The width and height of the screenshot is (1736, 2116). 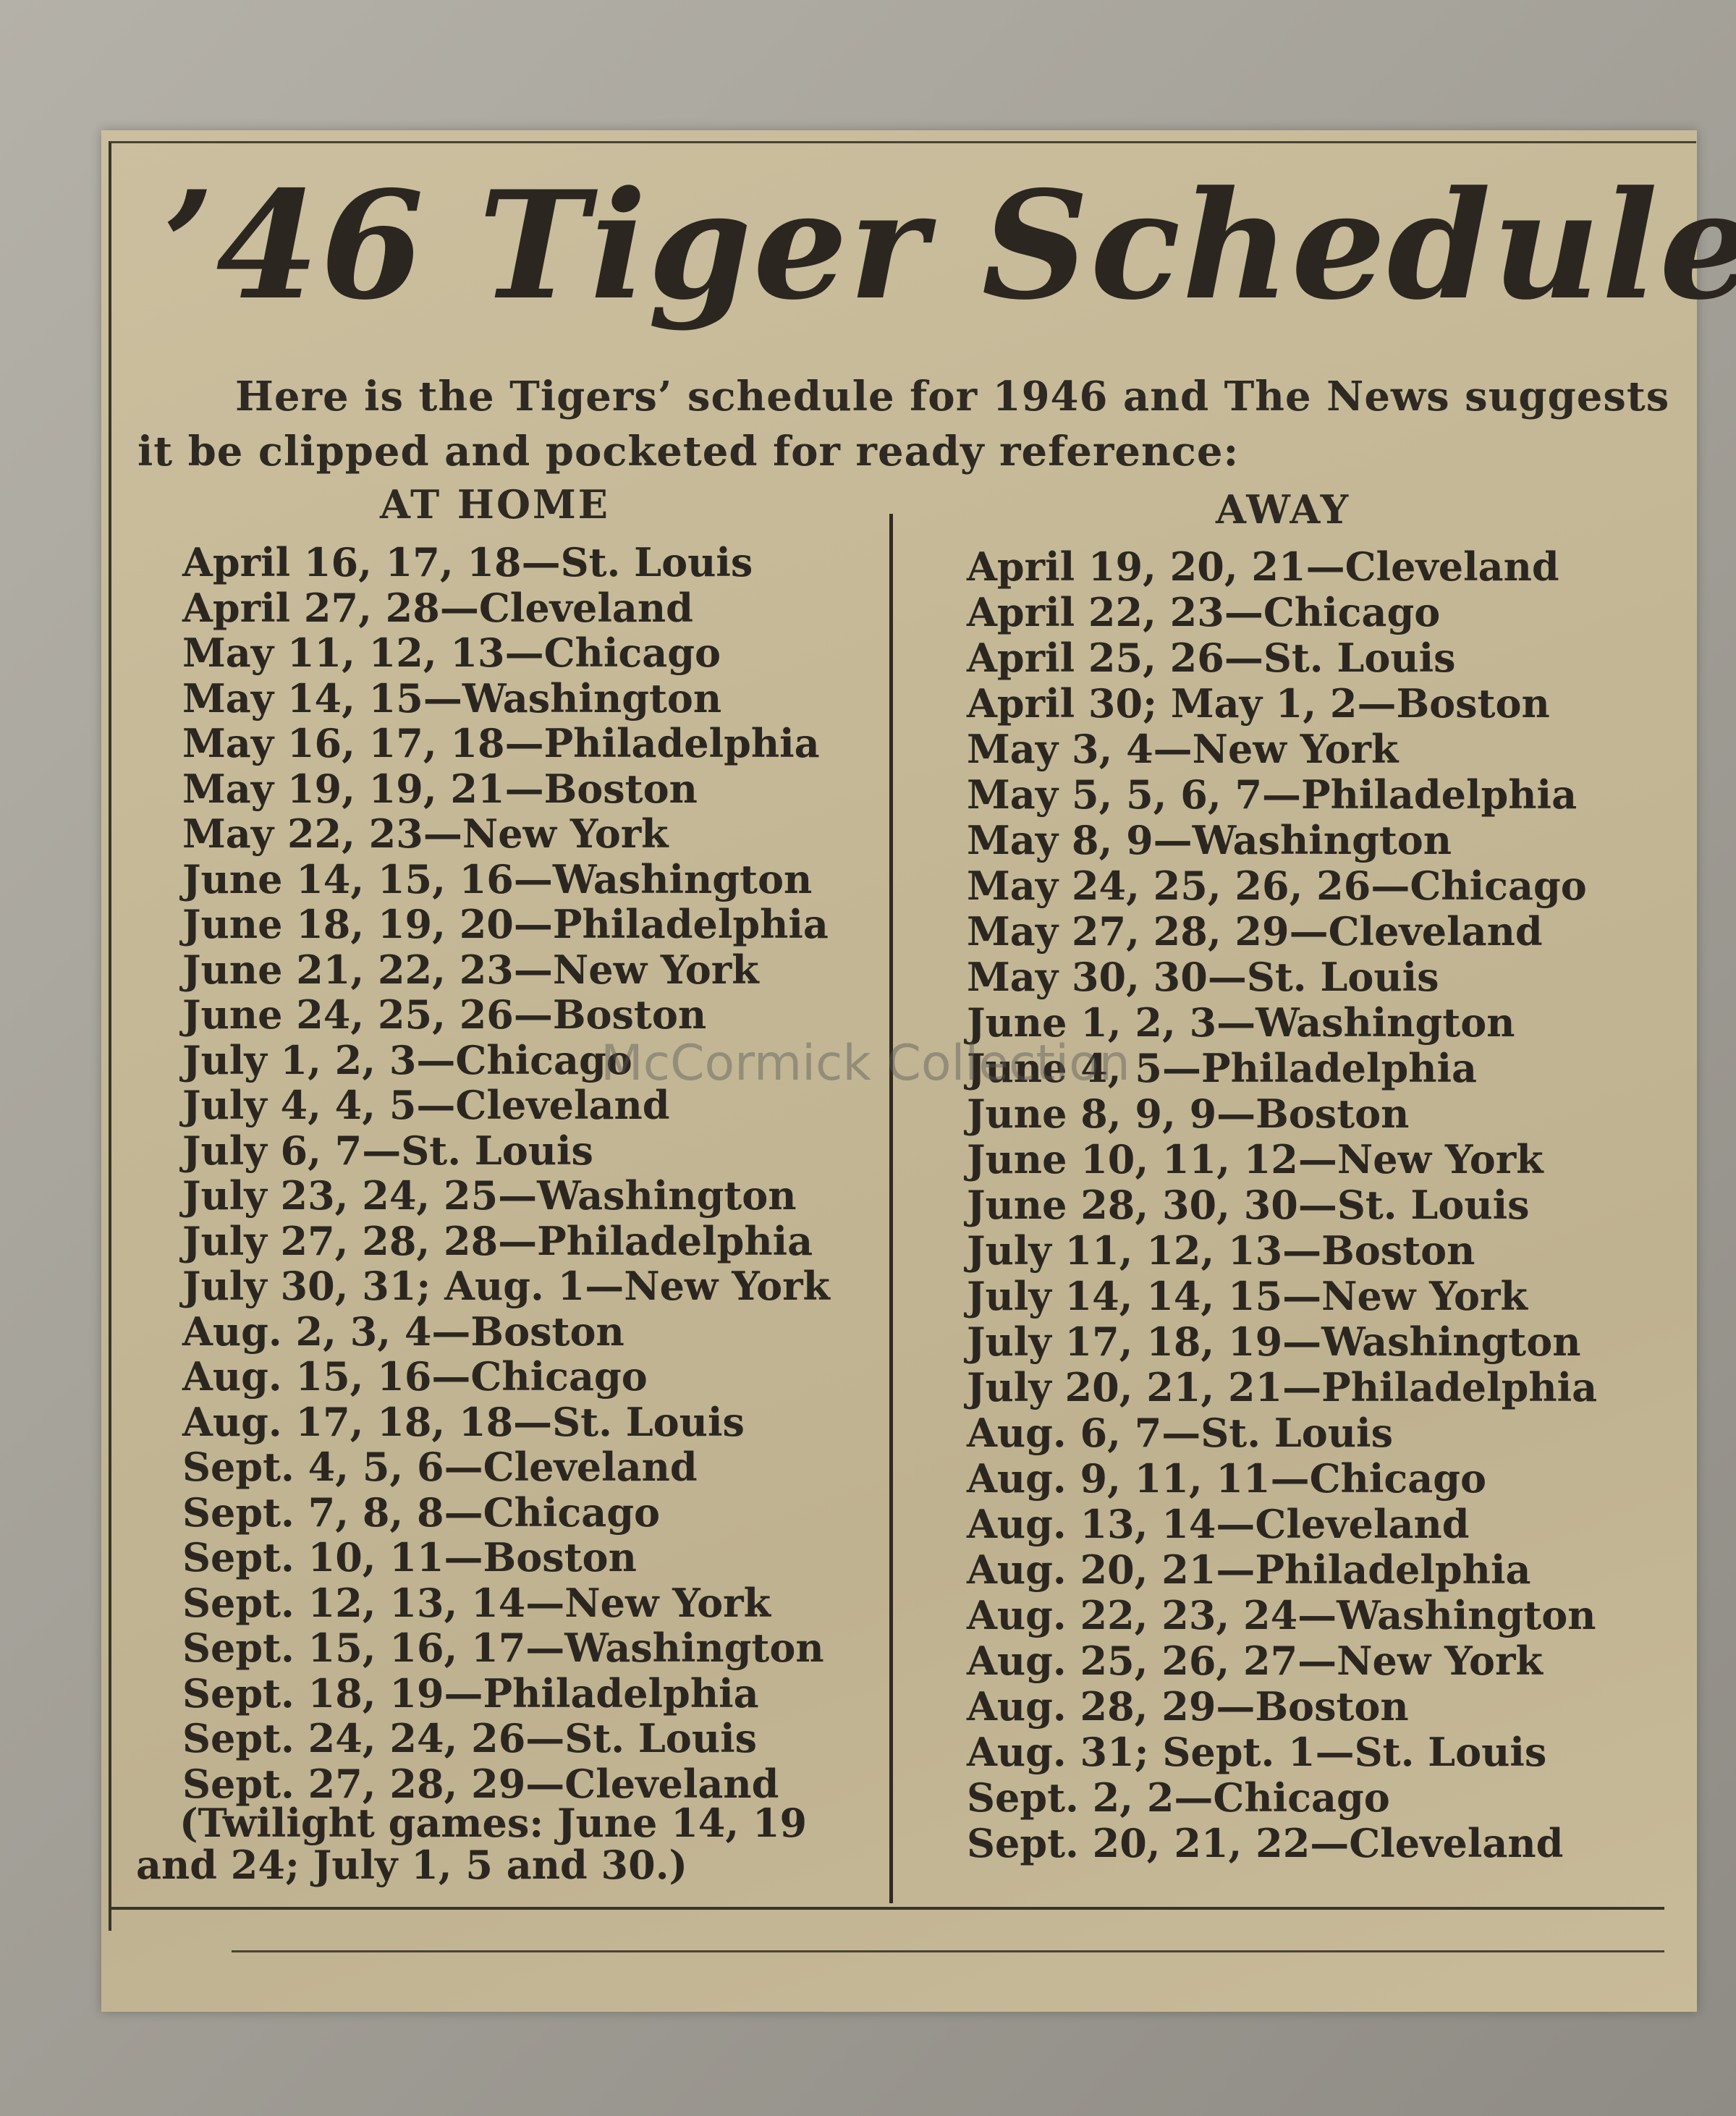 What do you see at coordinates (451, 653) in the screenshot?
I see `schedule-entry: May 11, 12, 13—Chicago` at bounding box center [451, 653].